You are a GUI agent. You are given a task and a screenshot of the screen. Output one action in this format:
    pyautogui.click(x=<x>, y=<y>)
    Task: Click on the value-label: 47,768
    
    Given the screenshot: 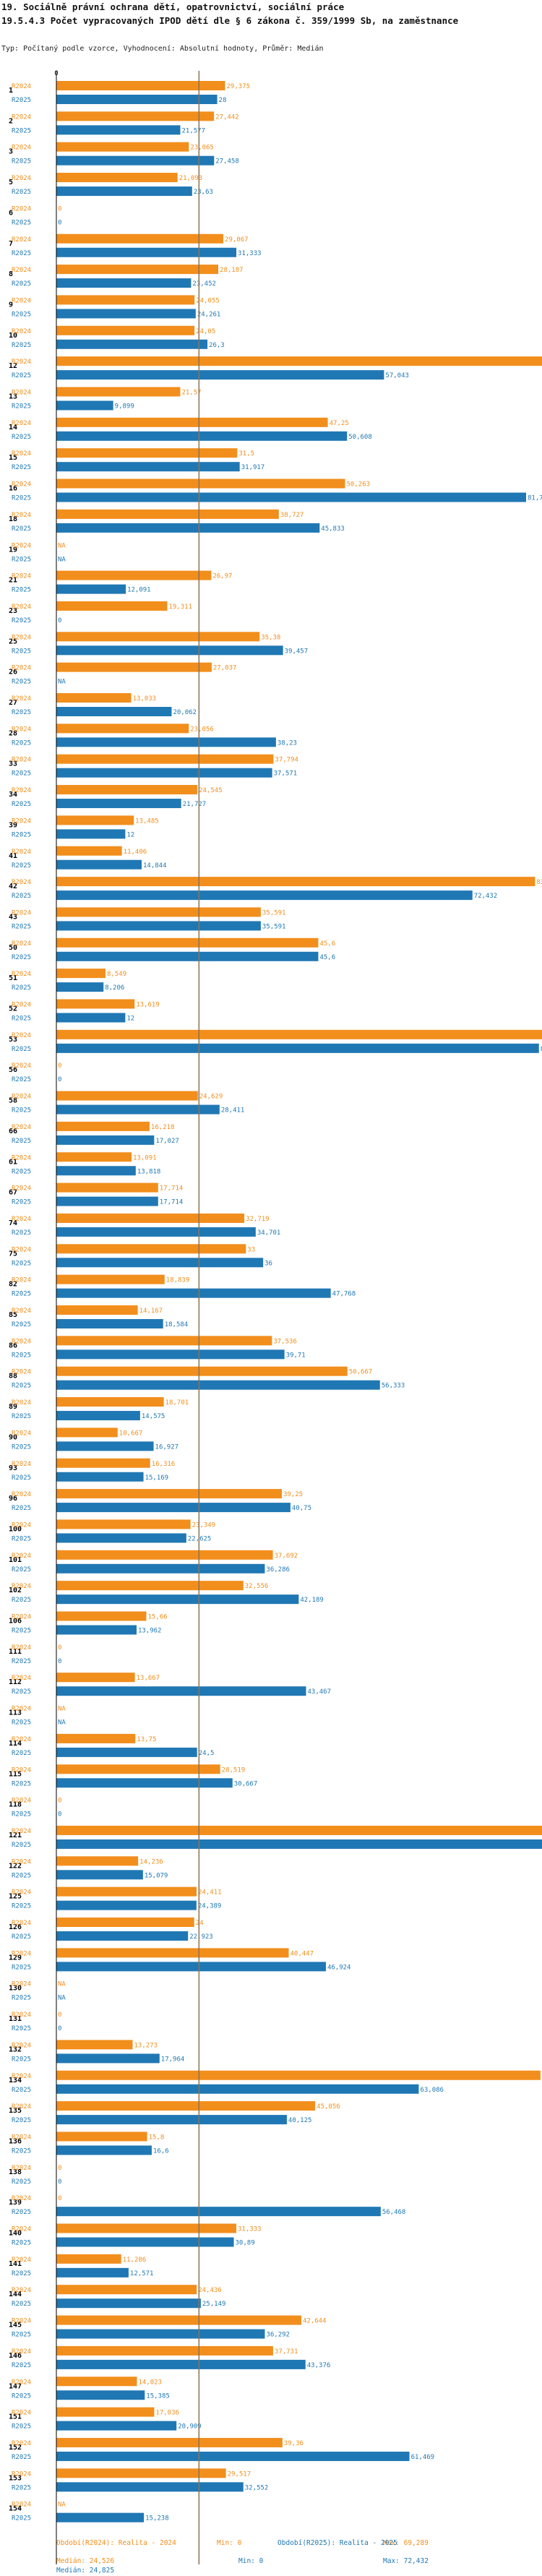 What is the action you would take?
    pyautogui.click(x=344, y=1295)
    